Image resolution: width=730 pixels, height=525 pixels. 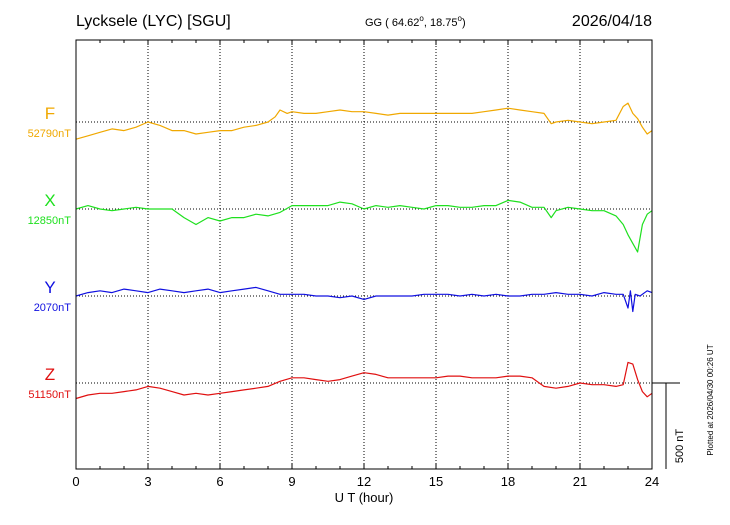 I want to click on scale-bar: 500 nT, so click(x=669, y=425).